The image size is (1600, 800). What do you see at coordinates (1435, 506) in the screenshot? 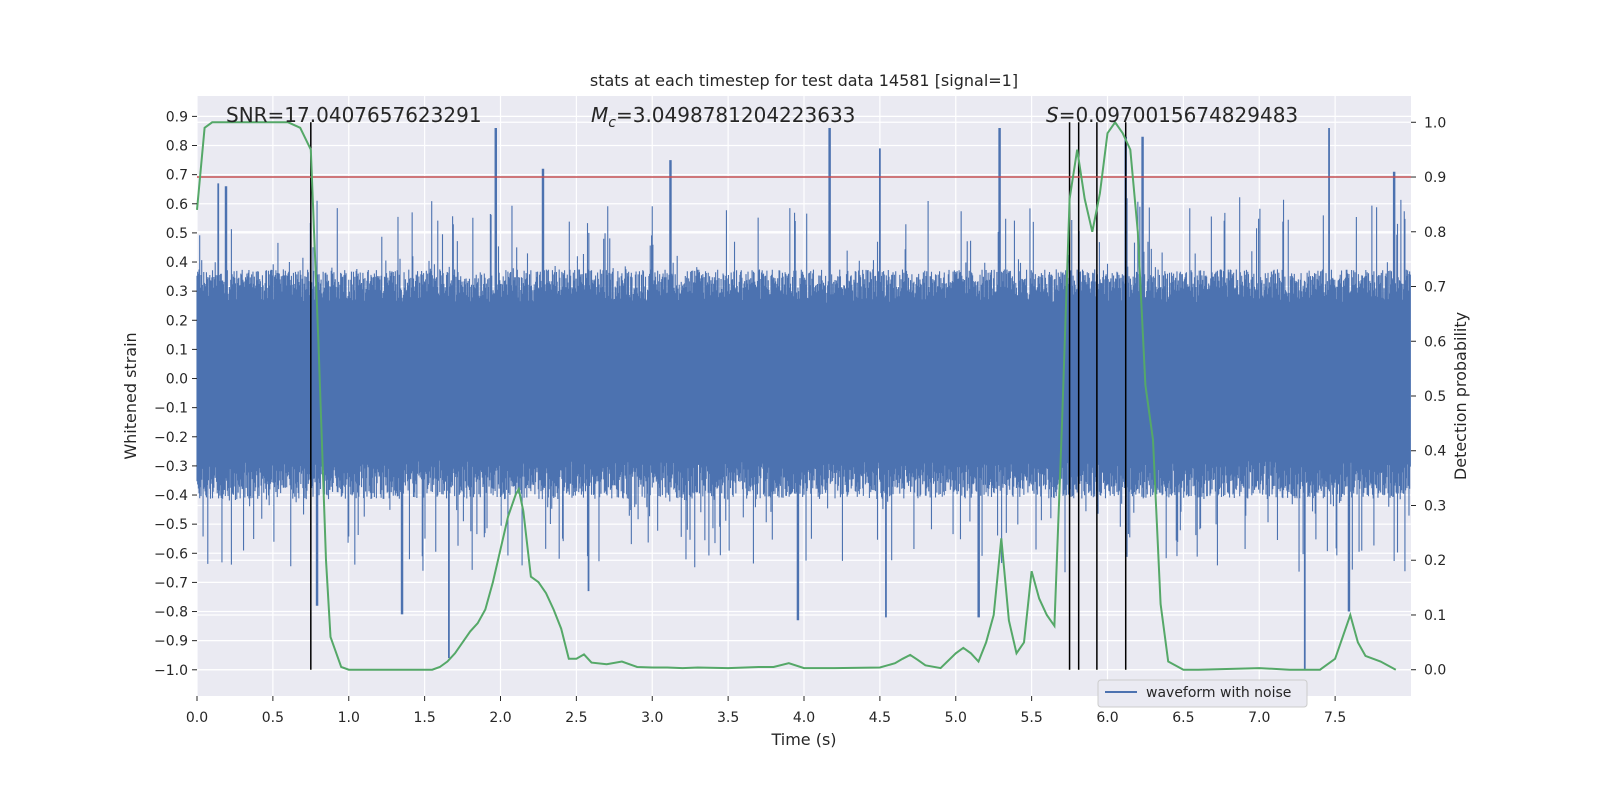
I see `y-right-tick-label: 0.3` at bounding box center [1435, 506].